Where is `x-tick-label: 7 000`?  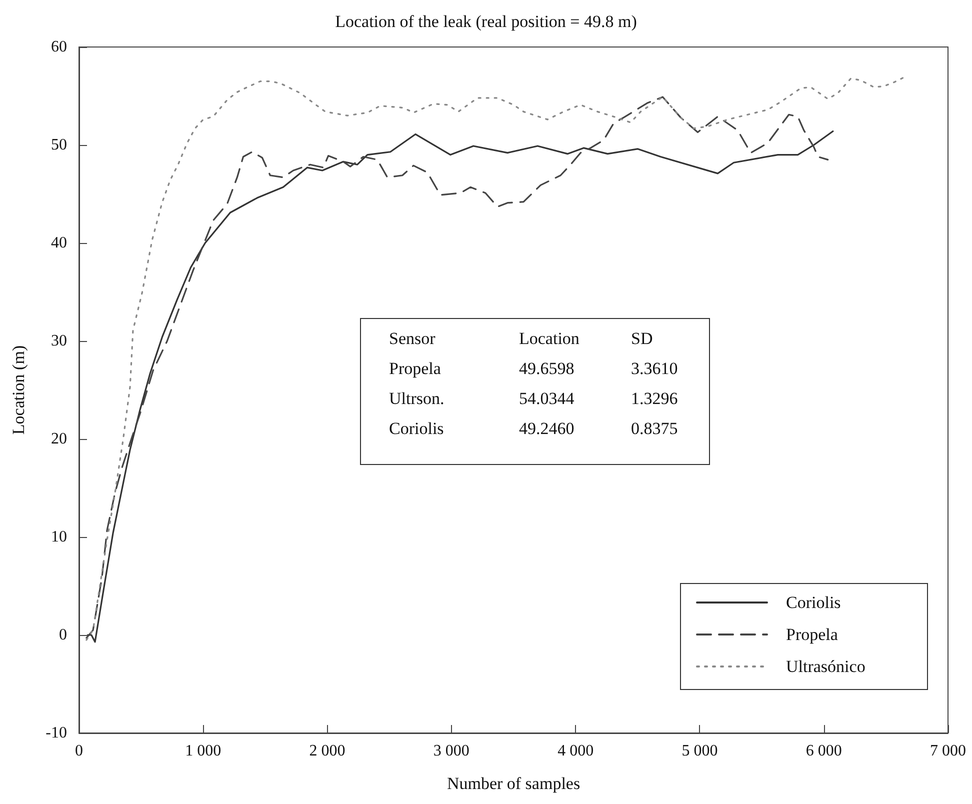
x-tick-label: 7 000 is located at coordinates (948, 751).